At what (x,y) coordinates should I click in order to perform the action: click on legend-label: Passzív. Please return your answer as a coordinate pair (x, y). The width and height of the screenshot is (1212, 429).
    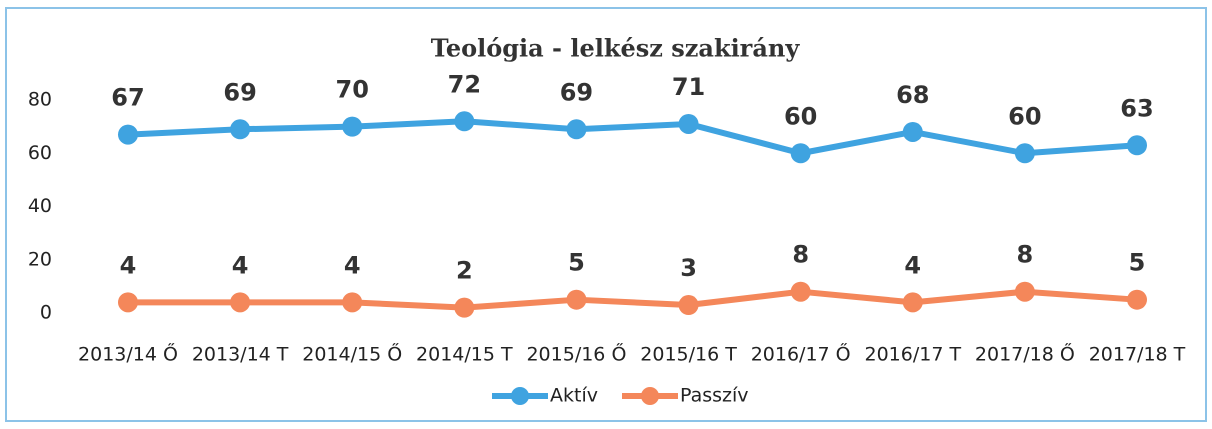
    Looking at the image, I should click on (714, 396).